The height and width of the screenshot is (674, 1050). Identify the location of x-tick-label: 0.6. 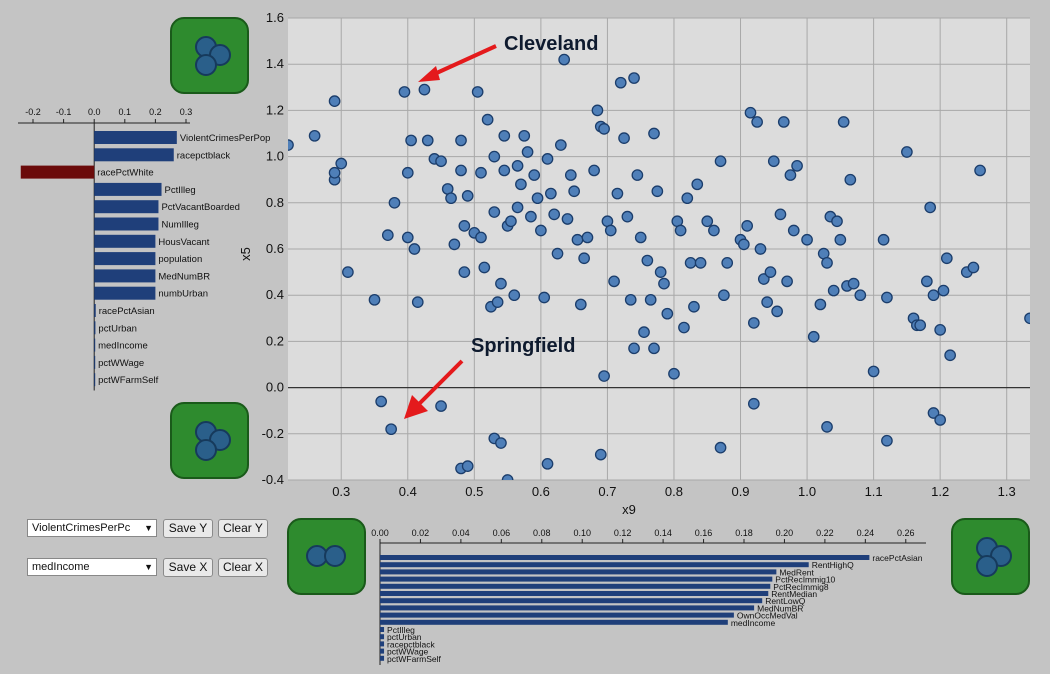
(541, 491).